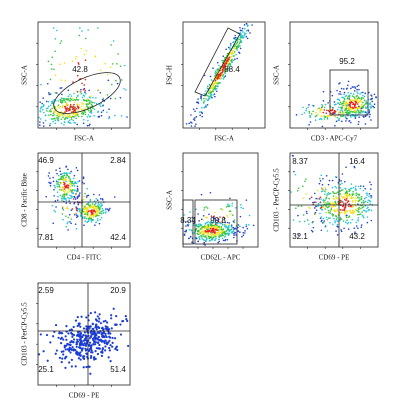  I want to click on gate-percentage: 8.34, so click(188, 220).